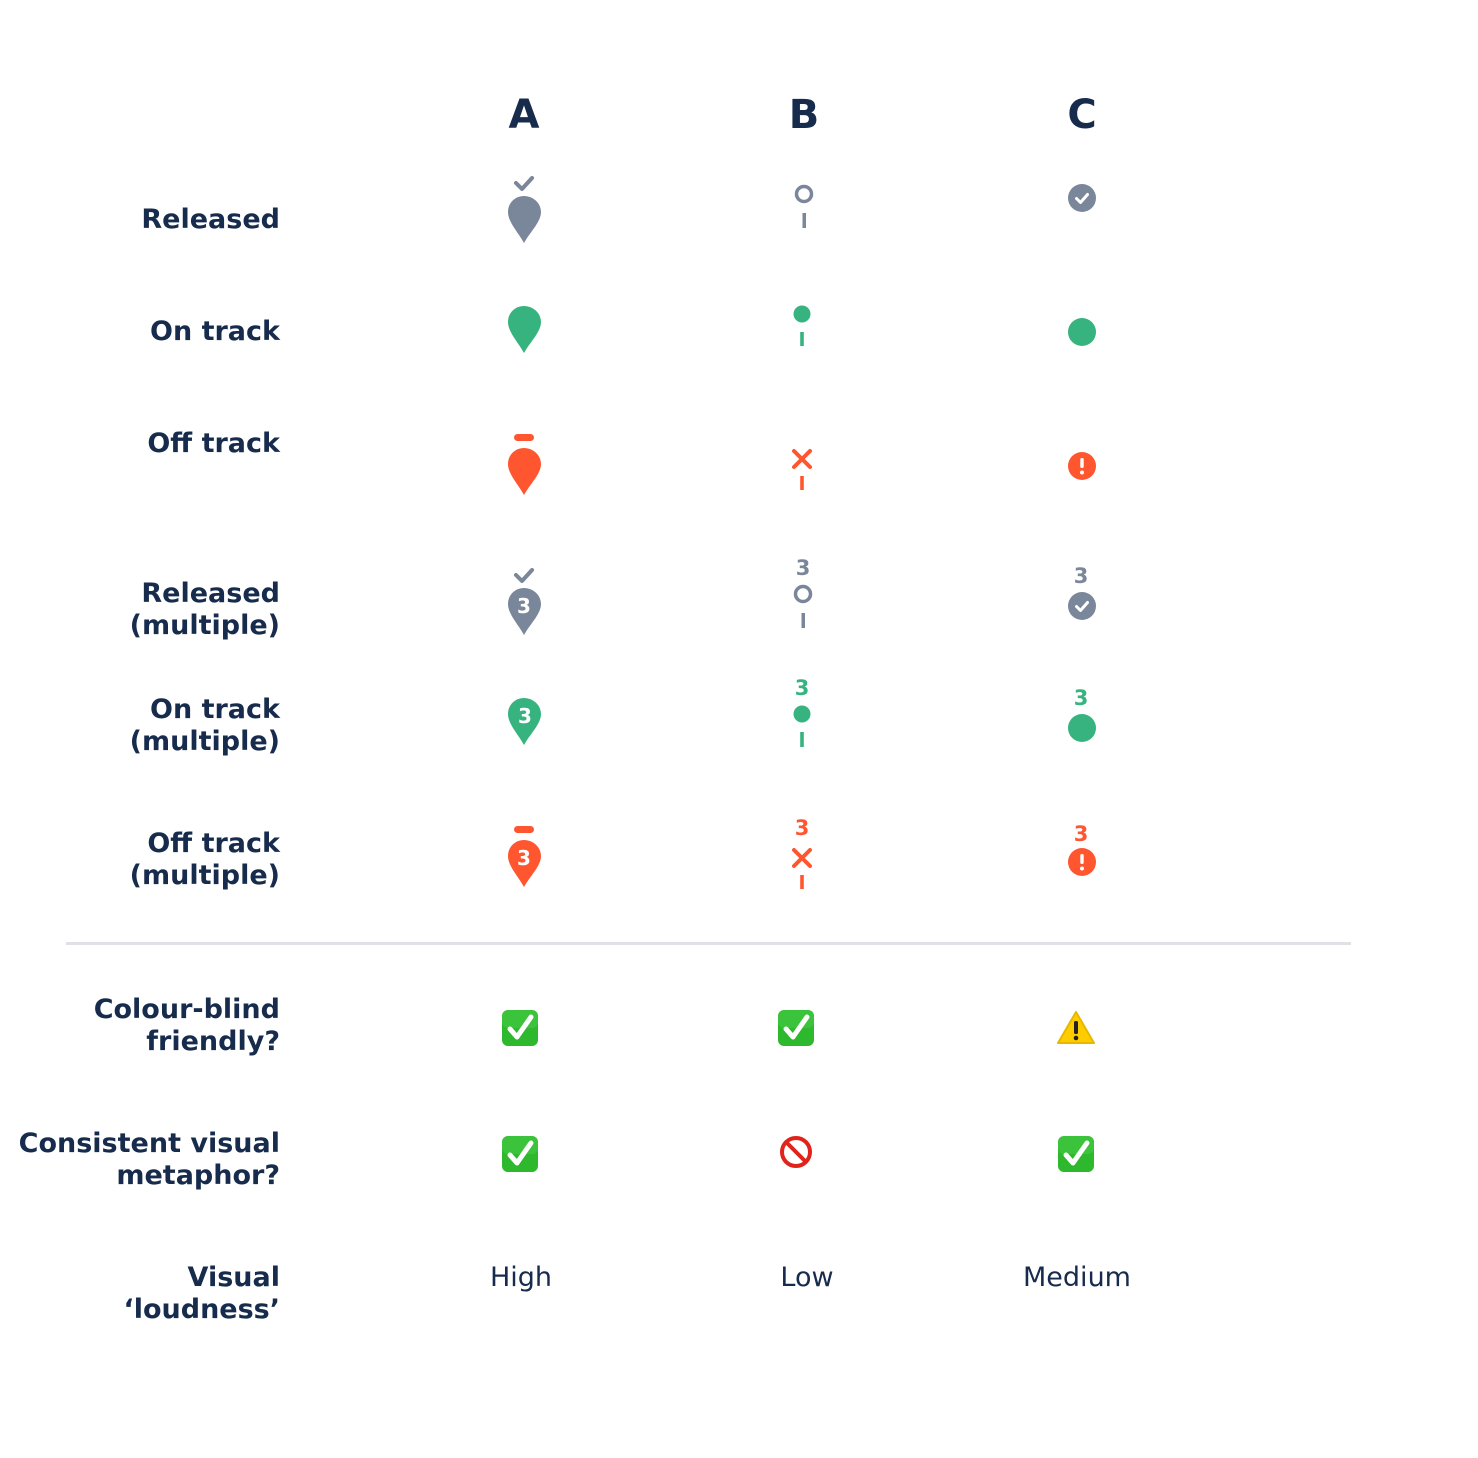 Image resolution: width=1478 pixels, height=1458 pixels. I want to click on pin-released-icon, so click(524, 209).